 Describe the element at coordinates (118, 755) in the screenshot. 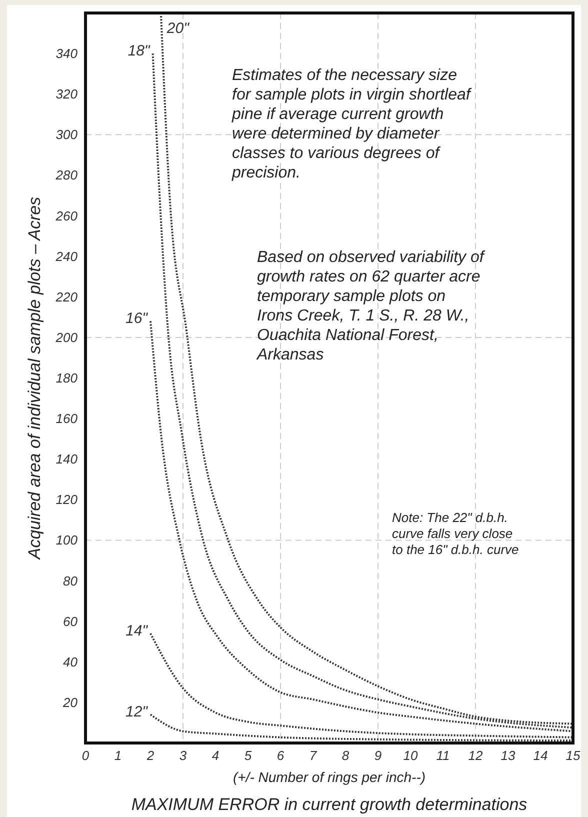

I see `x-tick-label: 1` at that location.